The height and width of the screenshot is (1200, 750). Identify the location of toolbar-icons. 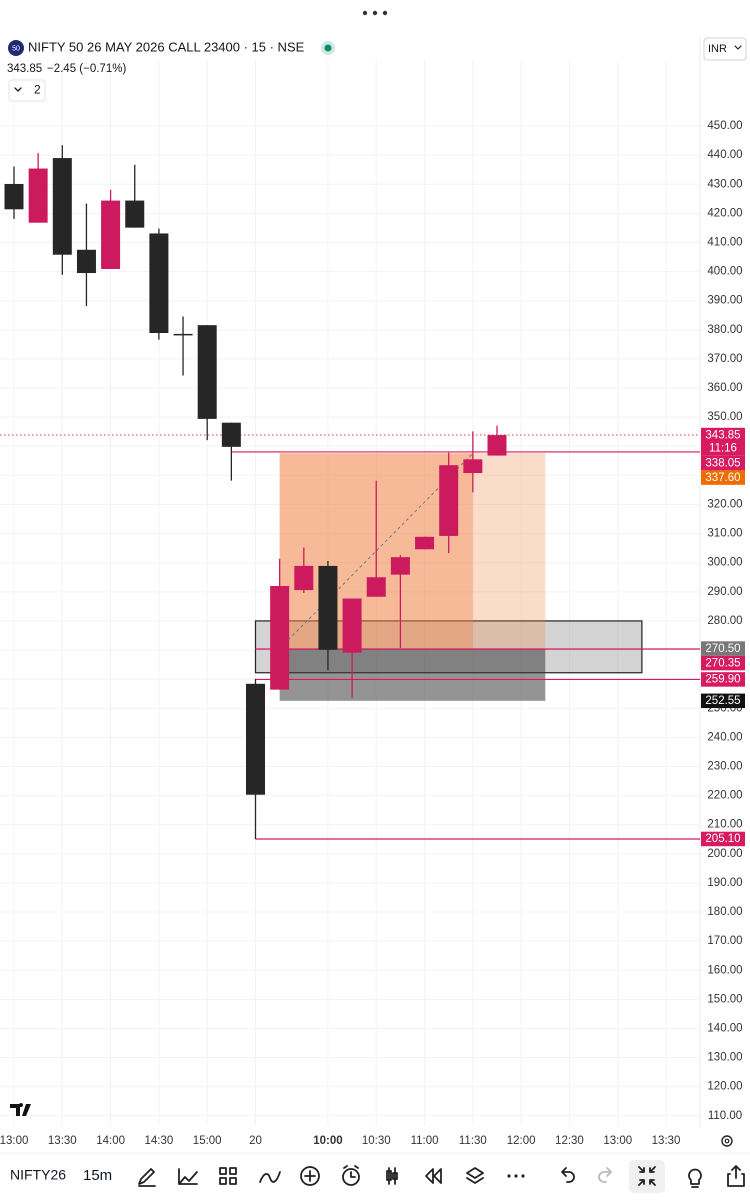
(441, 1176).